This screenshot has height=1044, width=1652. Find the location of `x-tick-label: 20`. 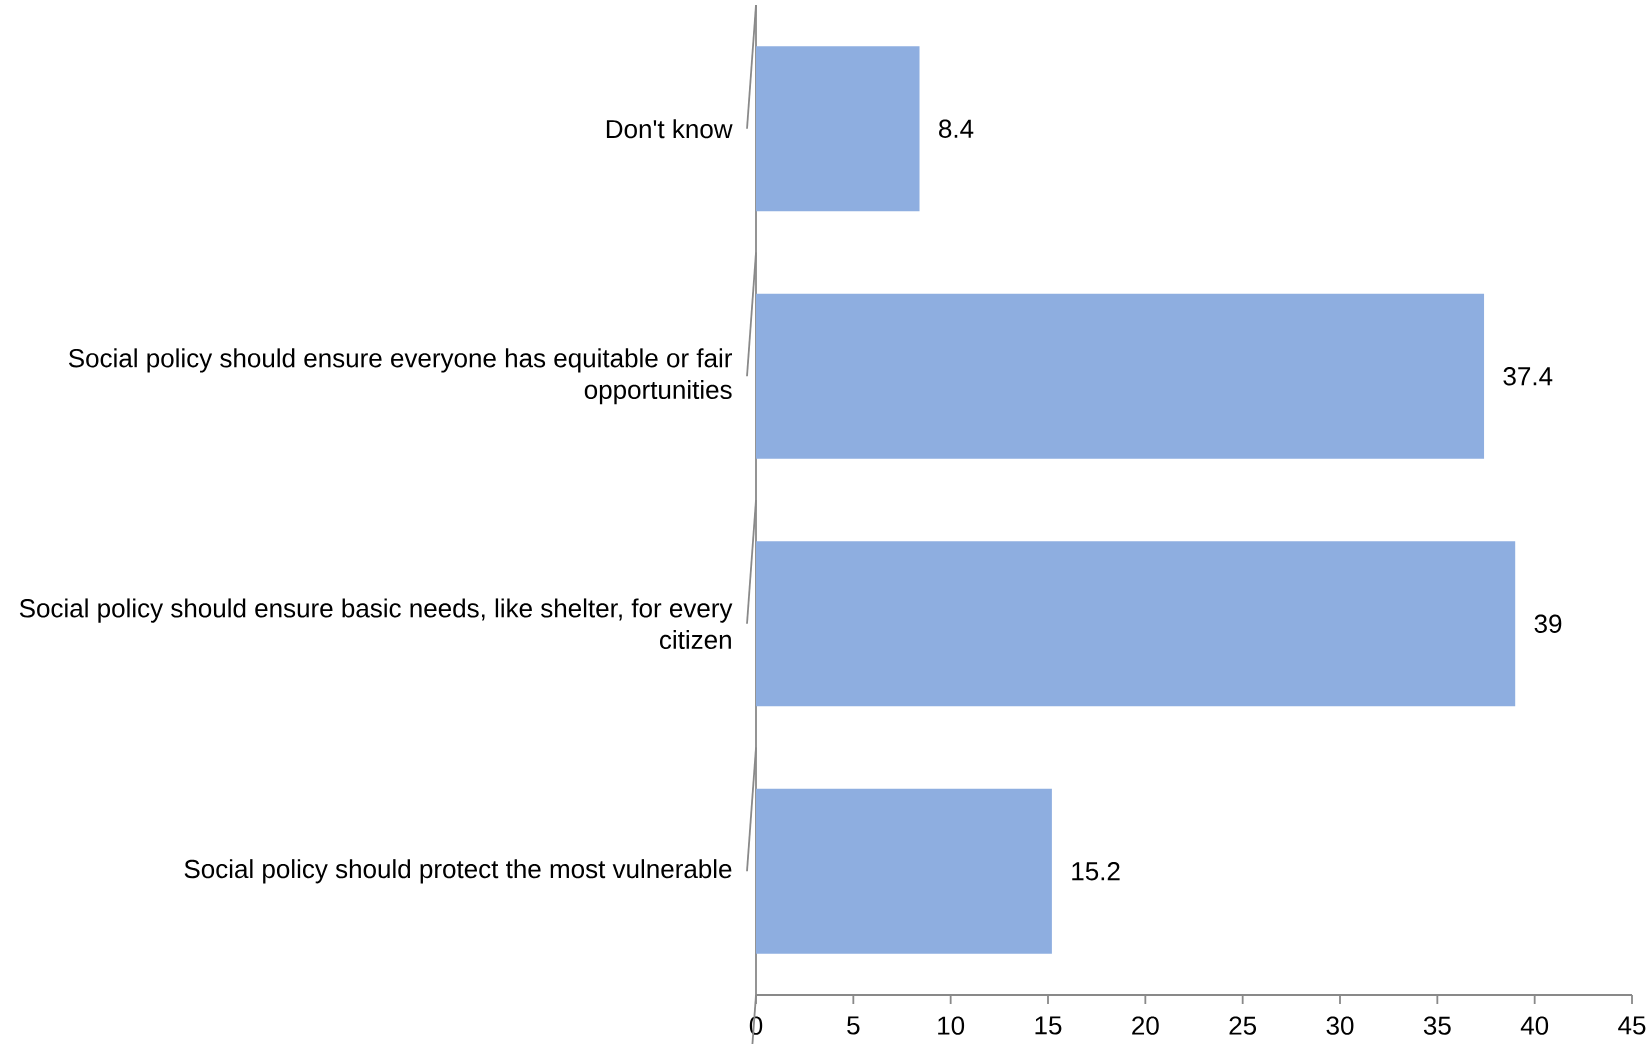

x-tick-label: 20 is located at coordinates (1145, 1025).